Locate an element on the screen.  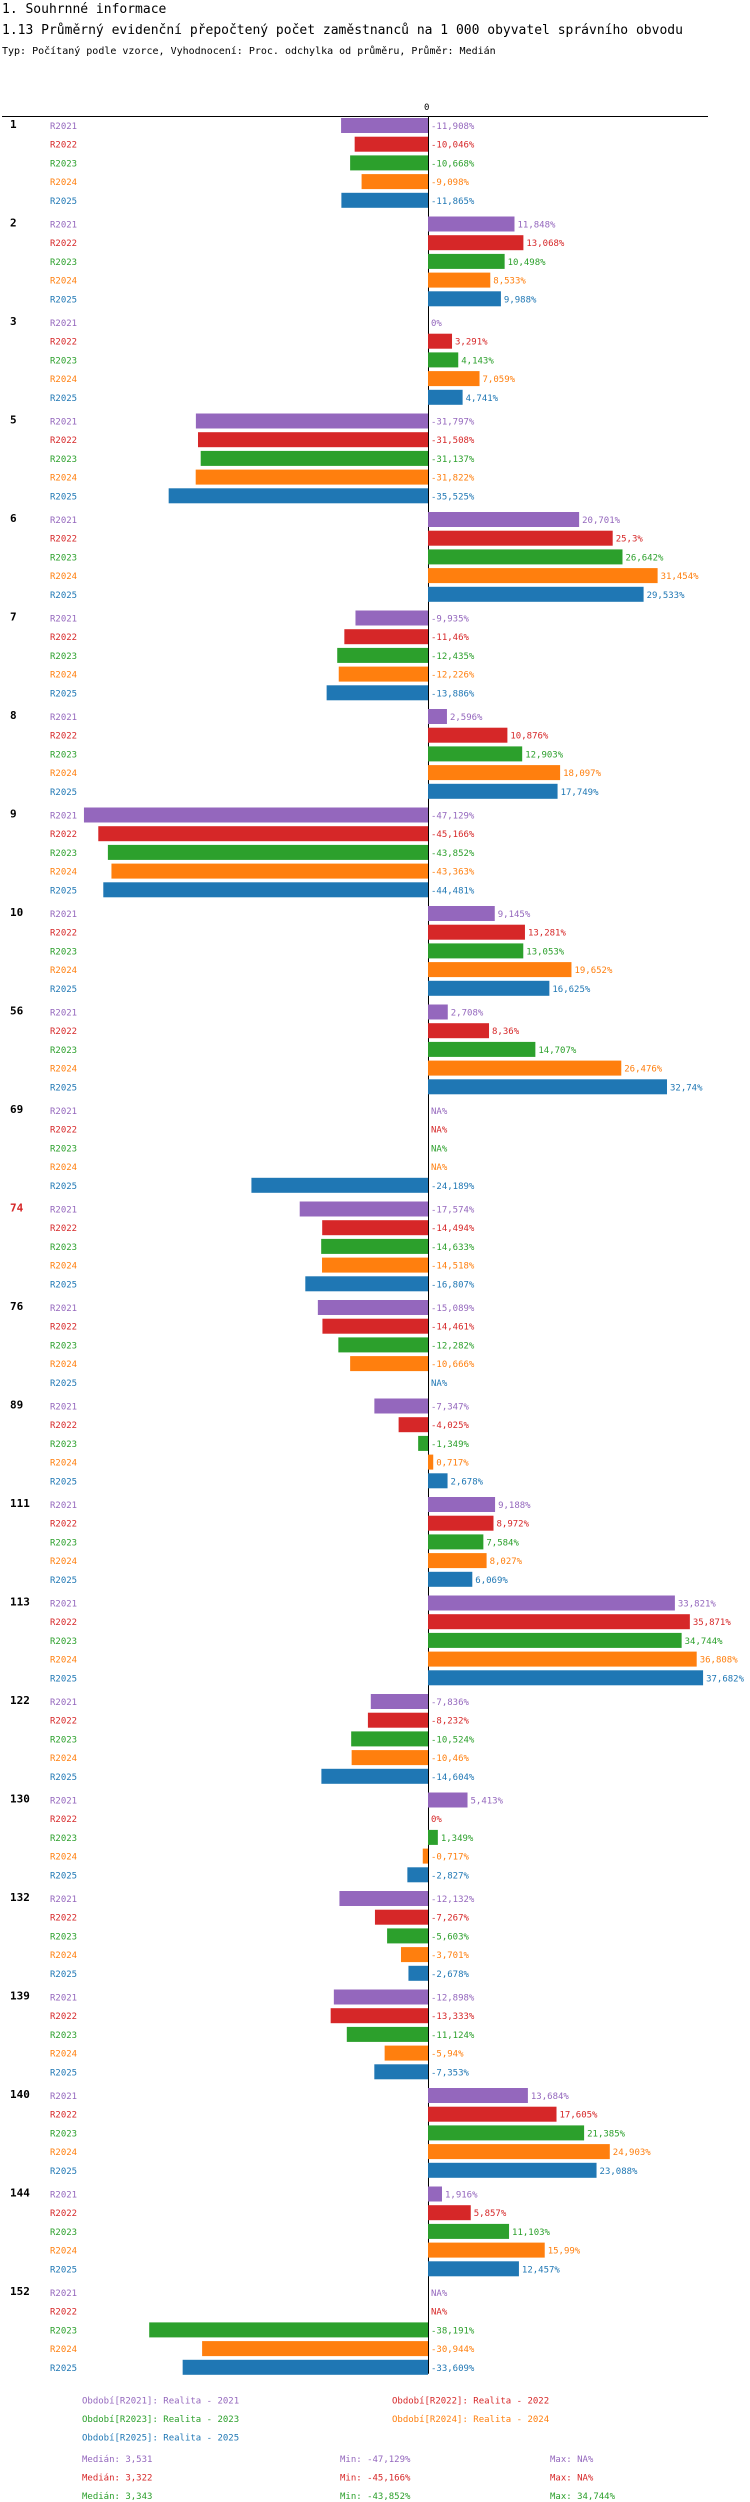
data-label: 31,454% is located at coordinates (680, 577).